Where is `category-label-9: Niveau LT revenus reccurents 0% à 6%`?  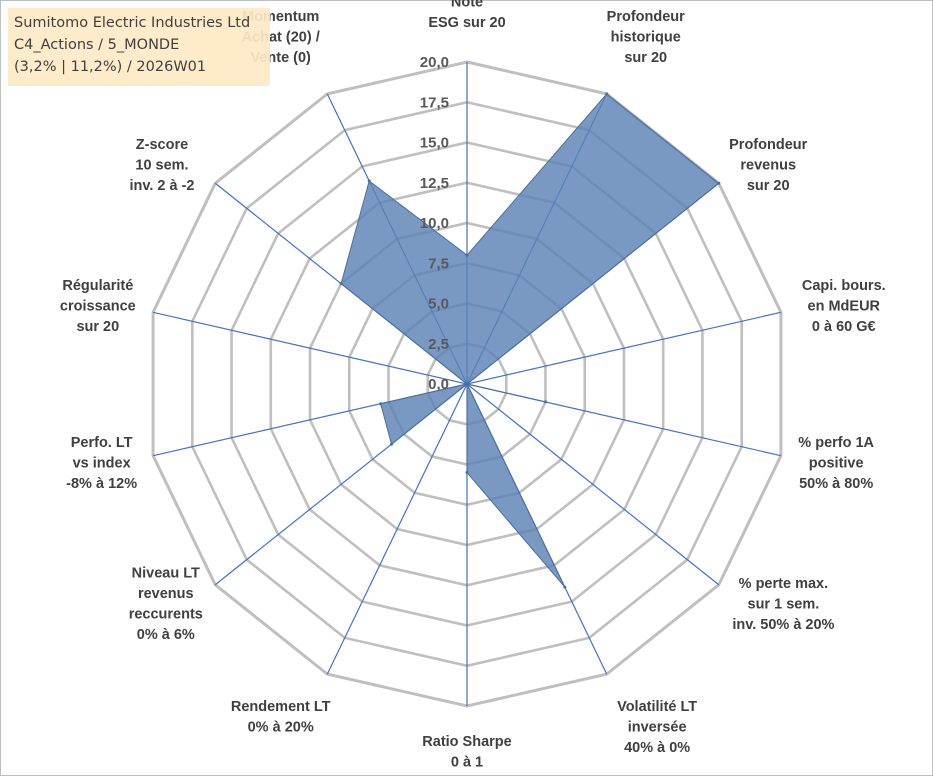 category-label-9: Niveau LT revenus reccurents 0% à 6% is located at coordinates (166, 605).